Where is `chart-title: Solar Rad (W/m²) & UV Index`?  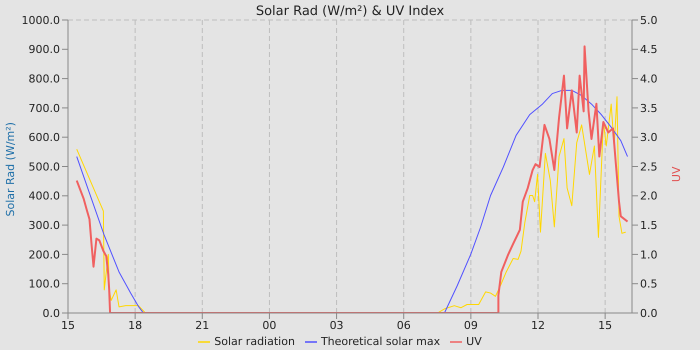
chart-title: Solar Rad (W/m²) & UV Index is located at coordinates (350, 11).